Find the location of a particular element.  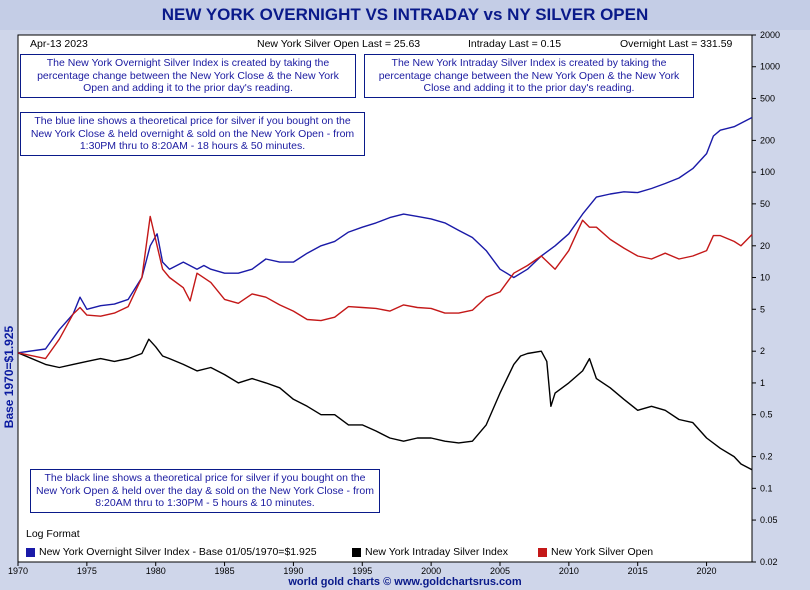

x-tick-label: 2005 is located at coordinates (500, 571).